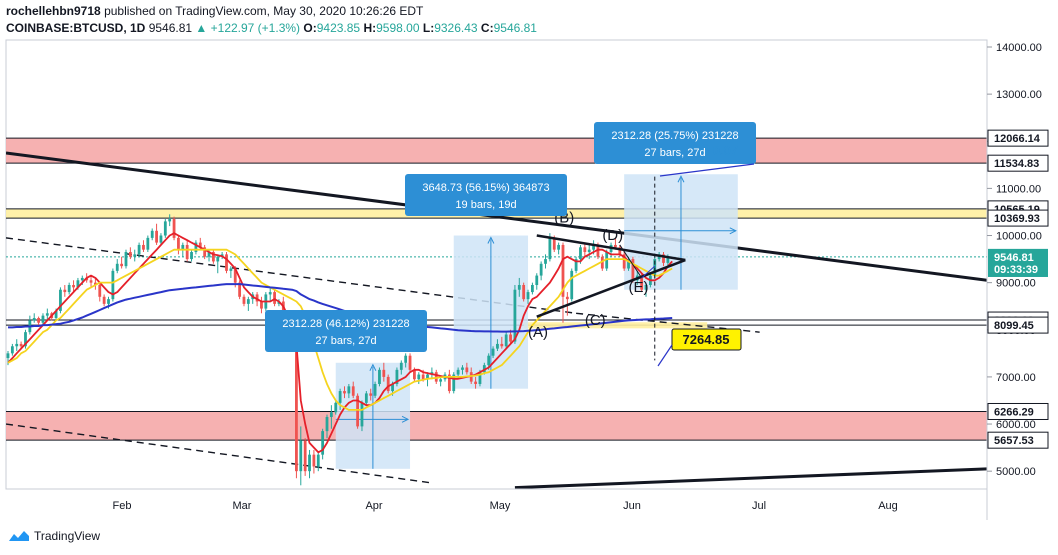 This screenshot has height=555, width=1058. What do you see at coordinates (515, 28) in the screenshot?
I see `close-value: 9546.81` at bounding box center [515, 28].